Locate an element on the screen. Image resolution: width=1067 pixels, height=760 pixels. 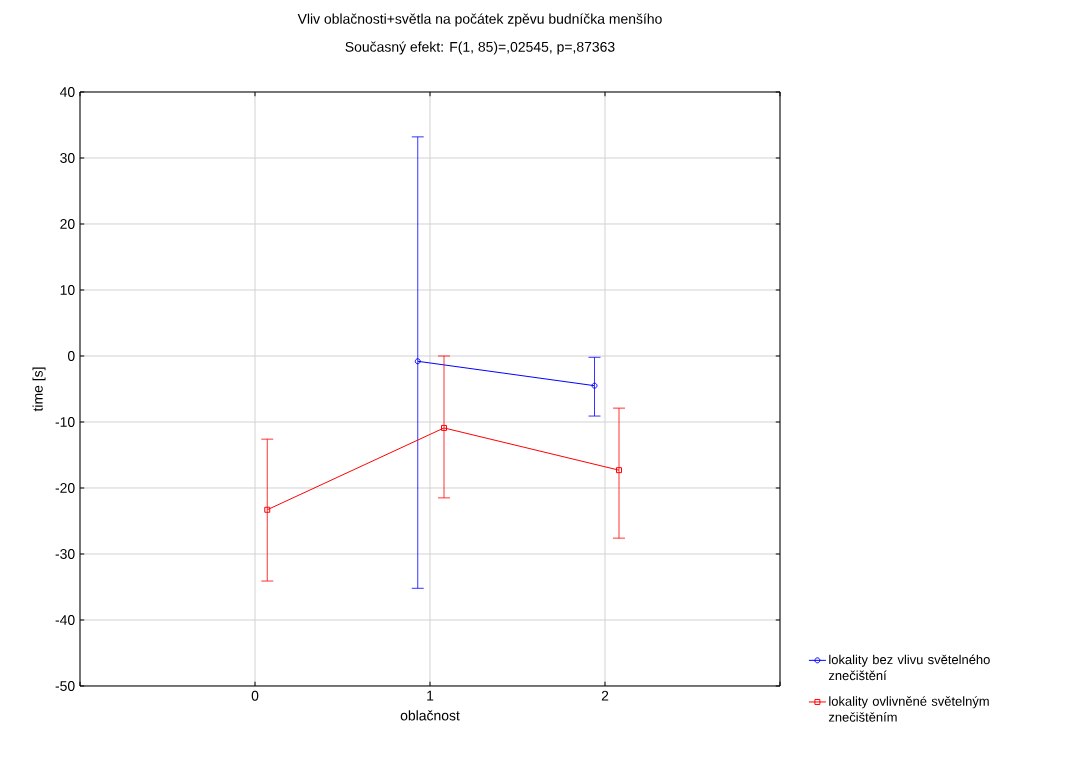
x-axis-title: oblačnost is located at coordinates (430, 715).